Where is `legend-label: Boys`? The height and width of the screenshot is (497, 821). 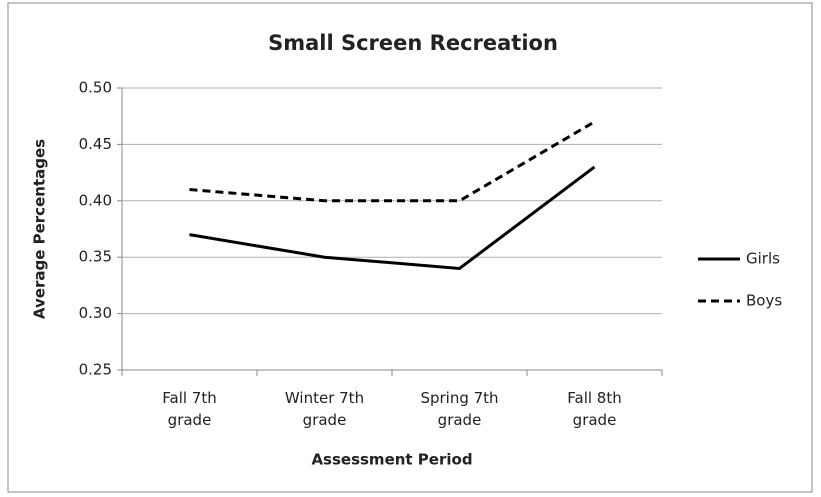
legend-label: Boys is located at coordinates (764, 301).